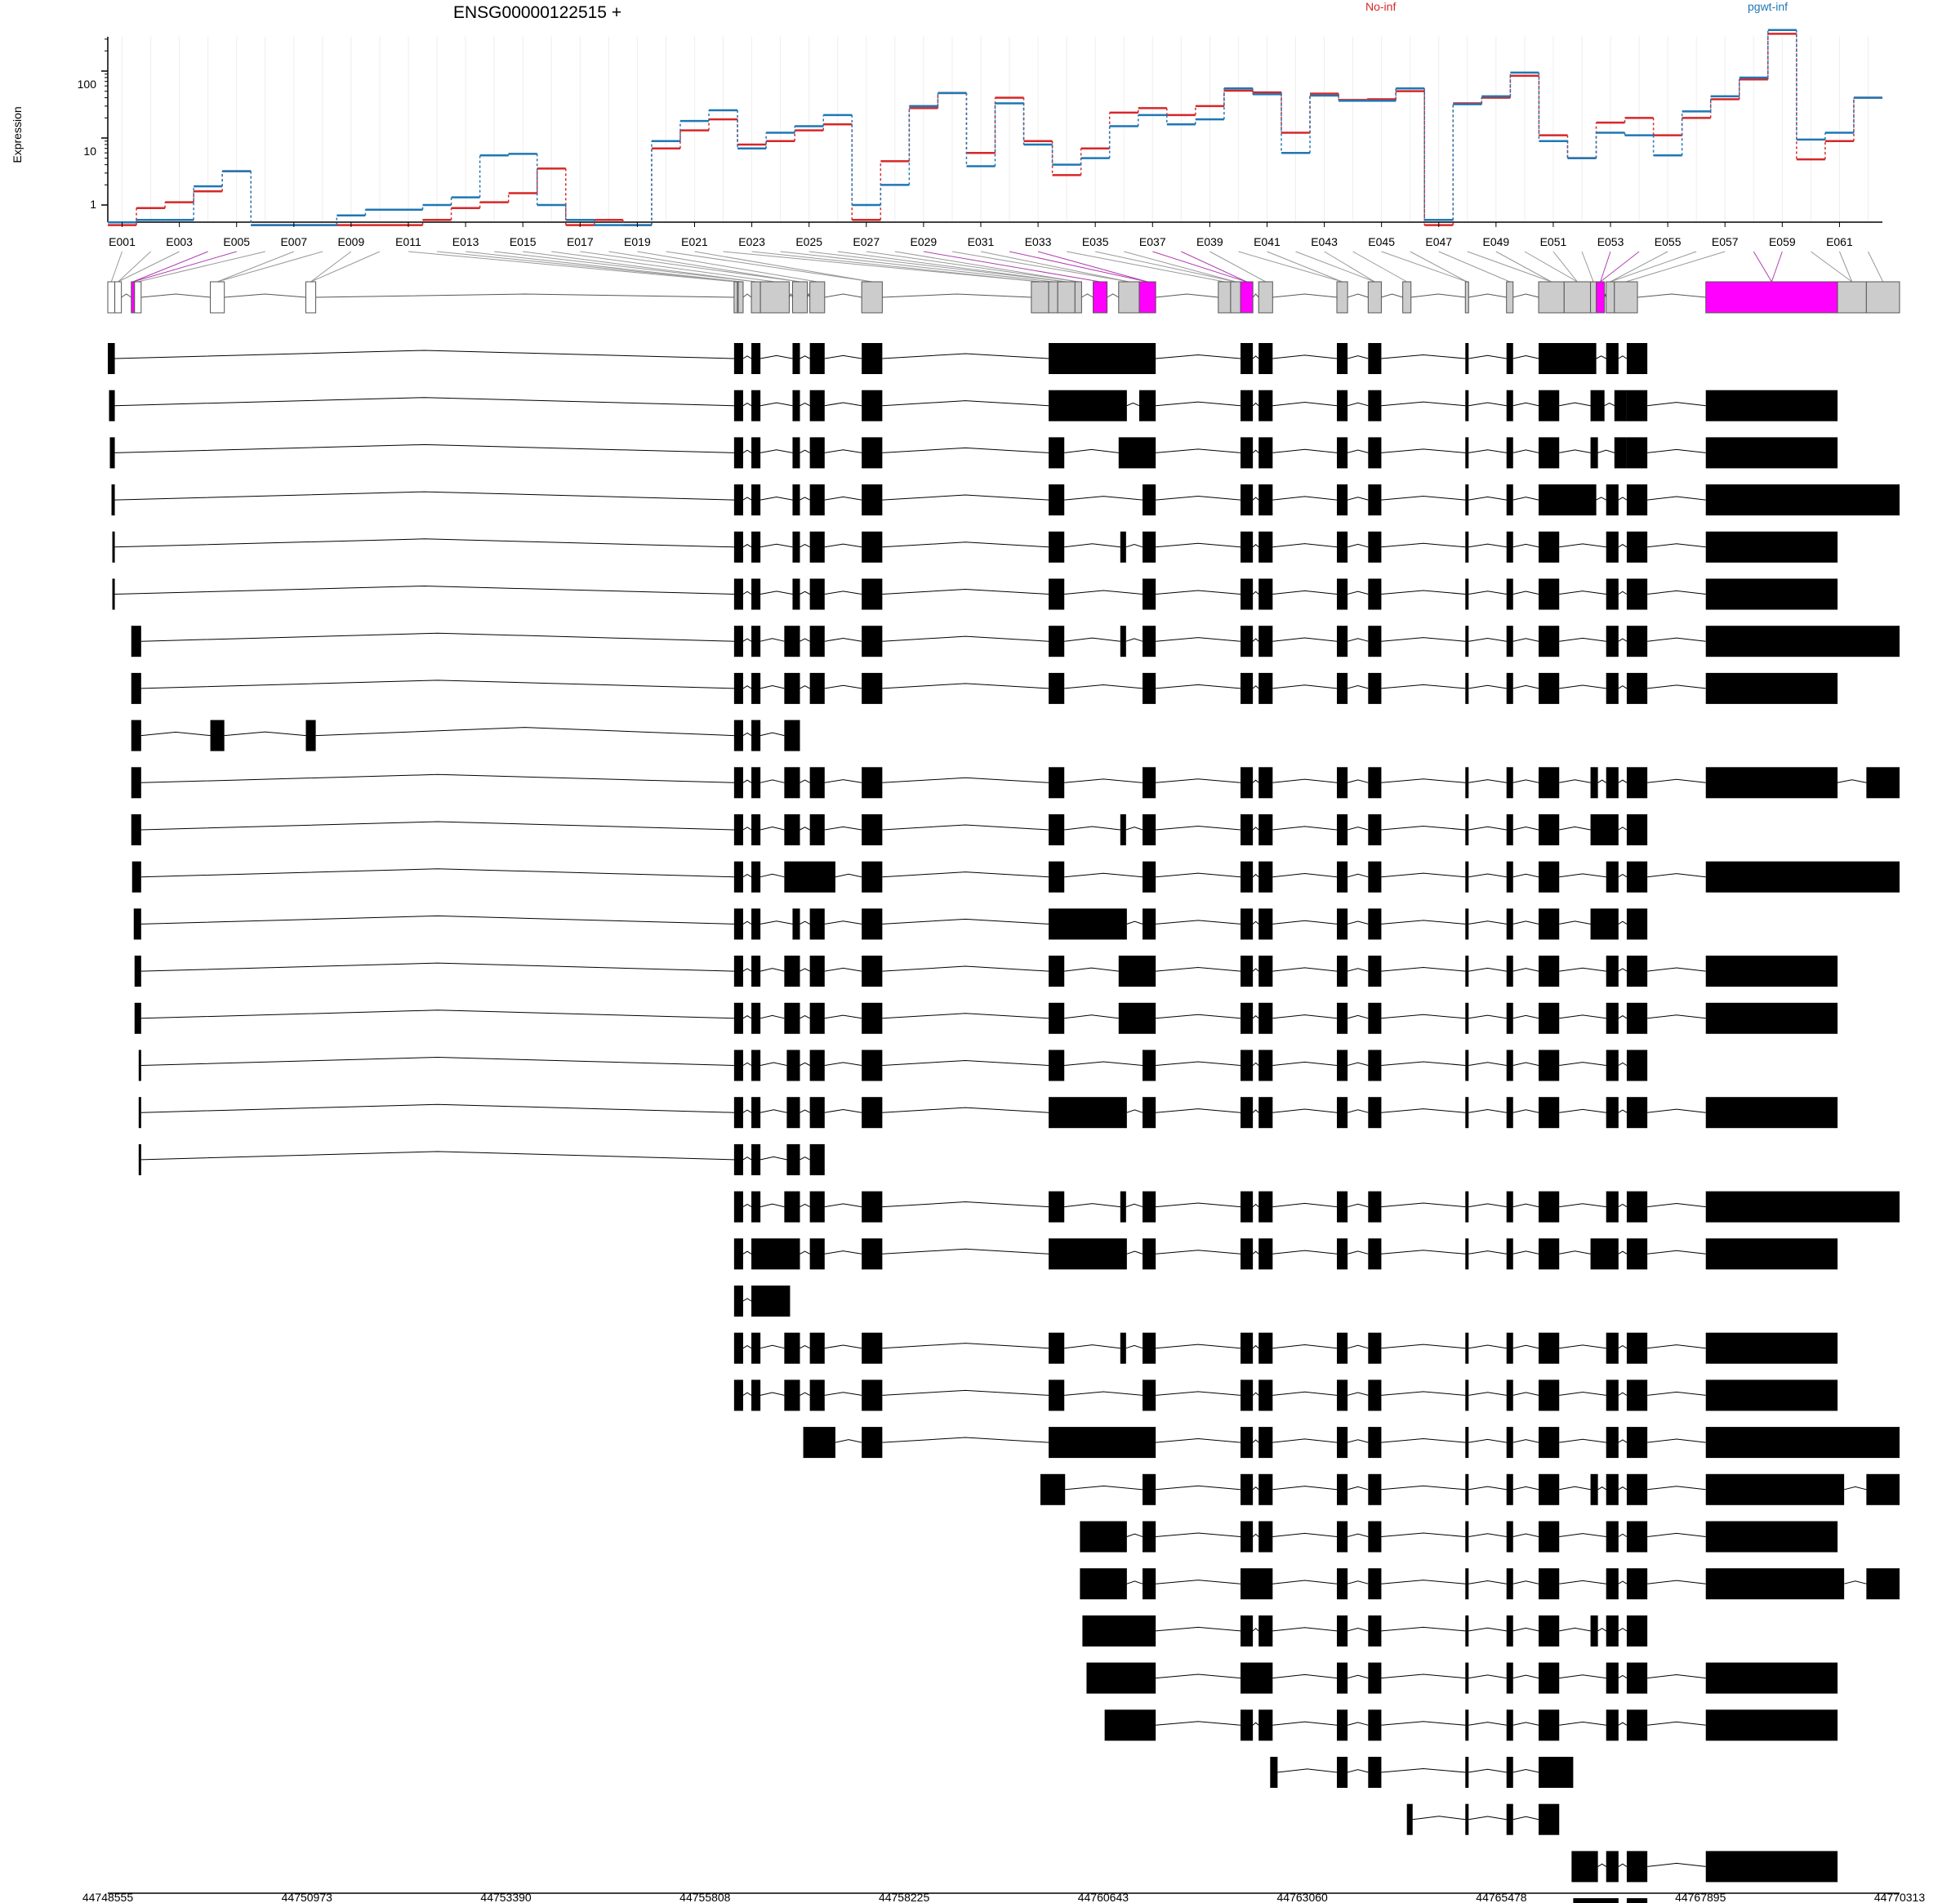 The height and width of the screenshot is (1903, 1960). Describe the element at coordinates (1324, 242) in the screenshot. I see `exon-label: E043` at that location.